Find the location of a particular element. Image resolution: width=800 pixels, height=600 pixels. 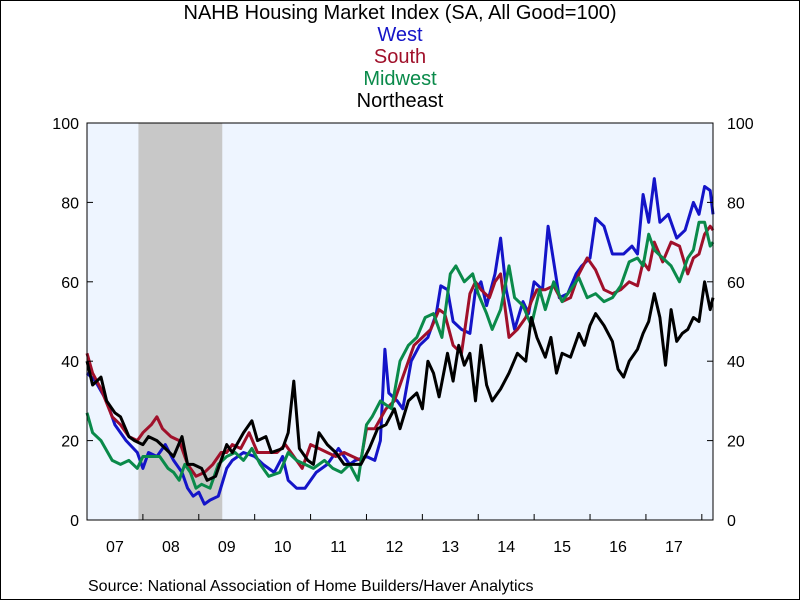

x-tick-label: 10 is located at coordinates (283, 547).